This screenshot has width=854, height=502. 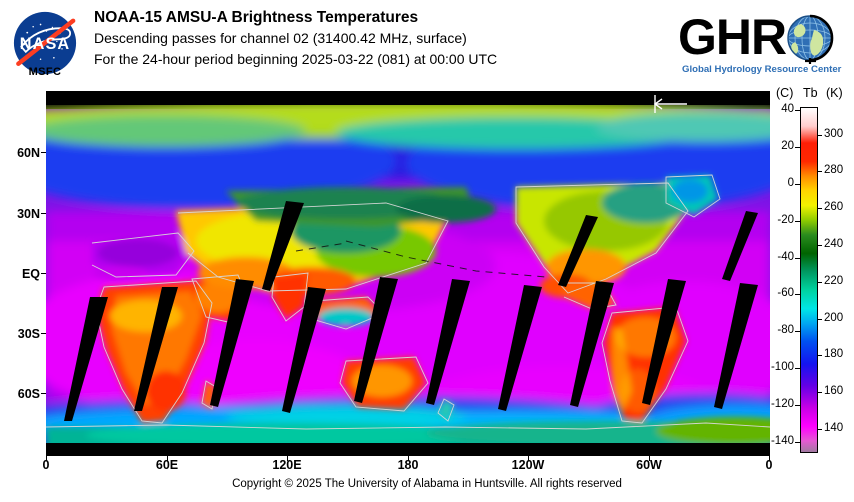 I want to click on colorbar, so click(x=809, y=280).